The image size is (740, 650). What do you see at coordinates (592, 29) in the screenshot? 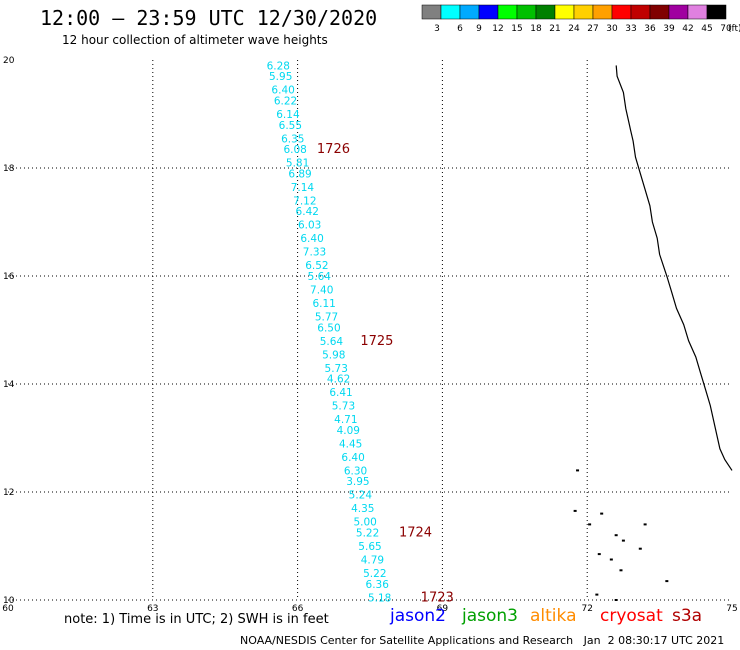
I see `legend-label: 27` at bounding box center [592, 29].